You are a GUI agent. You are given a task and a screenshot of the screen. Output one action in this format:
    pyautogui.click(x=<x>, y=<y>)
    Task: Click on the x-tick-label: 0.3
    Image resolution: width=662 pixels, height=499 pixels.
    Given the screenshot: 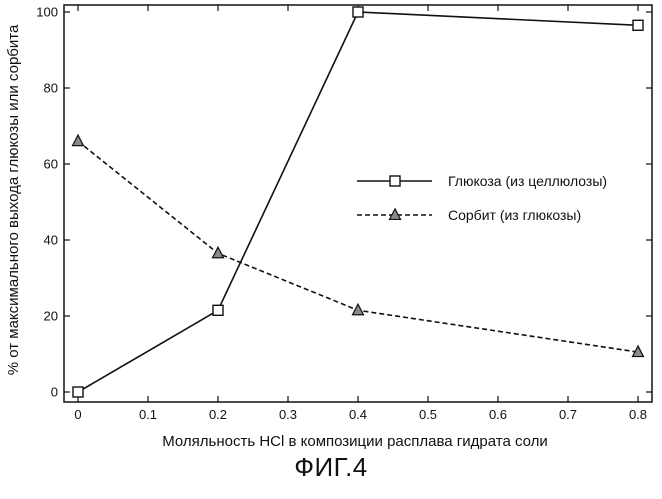 What is the action you would take?
    pyautogui.click(x=288, y=414)
    